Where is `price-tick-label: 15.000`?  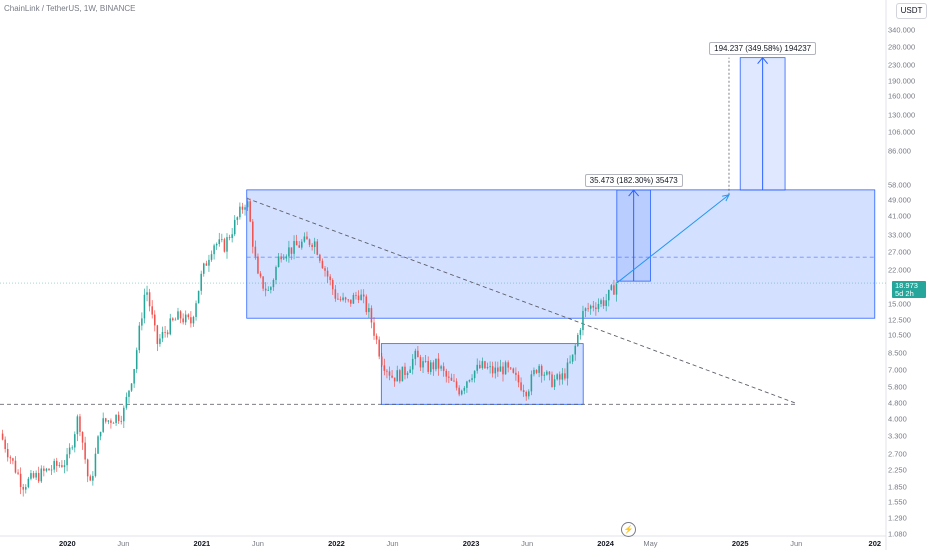
price-tick-label: 15.000 is located at coordinates (899, 304).